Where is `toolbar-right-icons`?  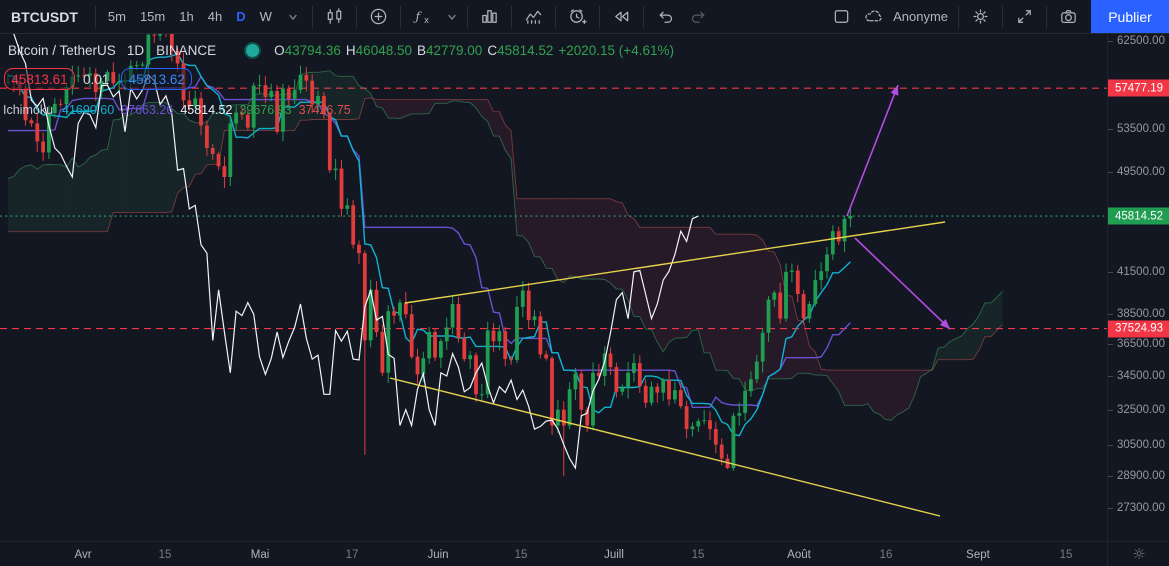 toolbar-right-icons is located at coordinates (841, 16).